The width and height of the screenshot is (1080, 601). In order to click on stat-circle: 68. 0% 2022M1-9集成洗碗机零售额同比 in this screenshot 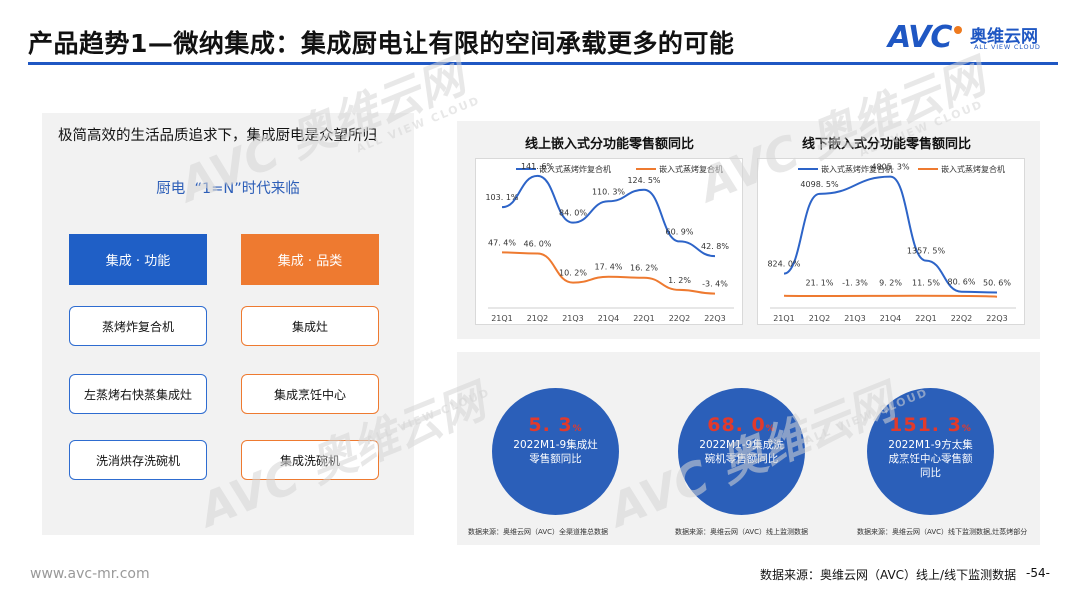, I will do `click(741, 451)`.